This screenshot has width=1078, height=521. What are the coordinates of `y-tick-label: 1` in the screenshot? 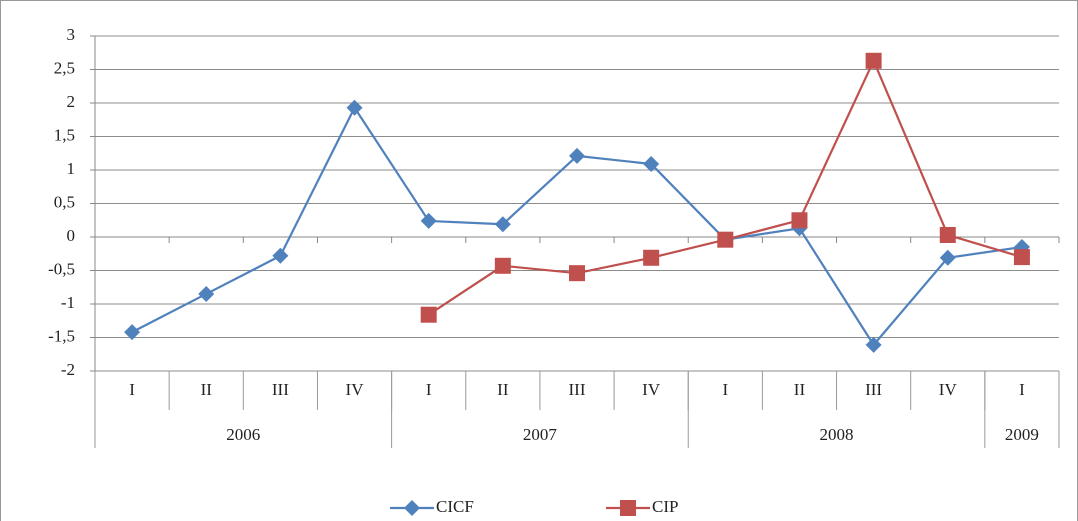 It's located at (71, 168).